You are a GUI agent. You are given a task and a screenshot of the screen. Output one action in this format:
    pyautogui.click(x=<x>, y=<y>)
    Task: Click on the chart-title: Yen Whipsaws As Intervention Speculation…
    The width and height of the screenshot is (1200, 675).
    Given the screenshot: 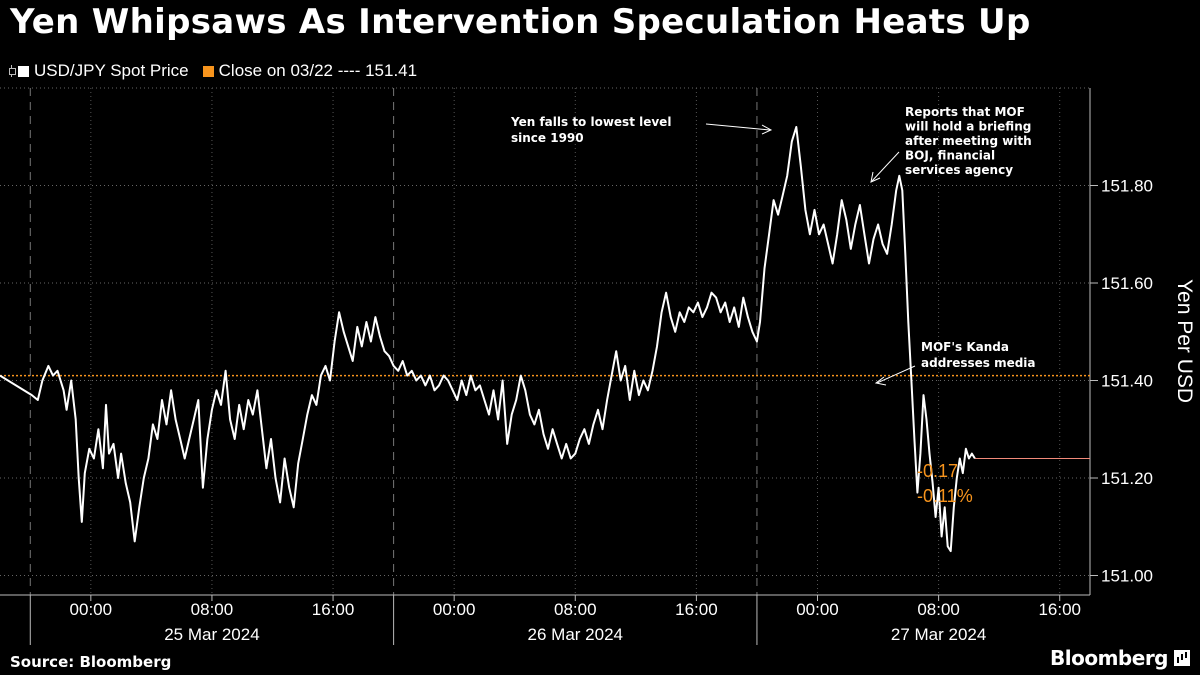 What is the action you would take?
    pyautogui.click(x=520, y=22)
    